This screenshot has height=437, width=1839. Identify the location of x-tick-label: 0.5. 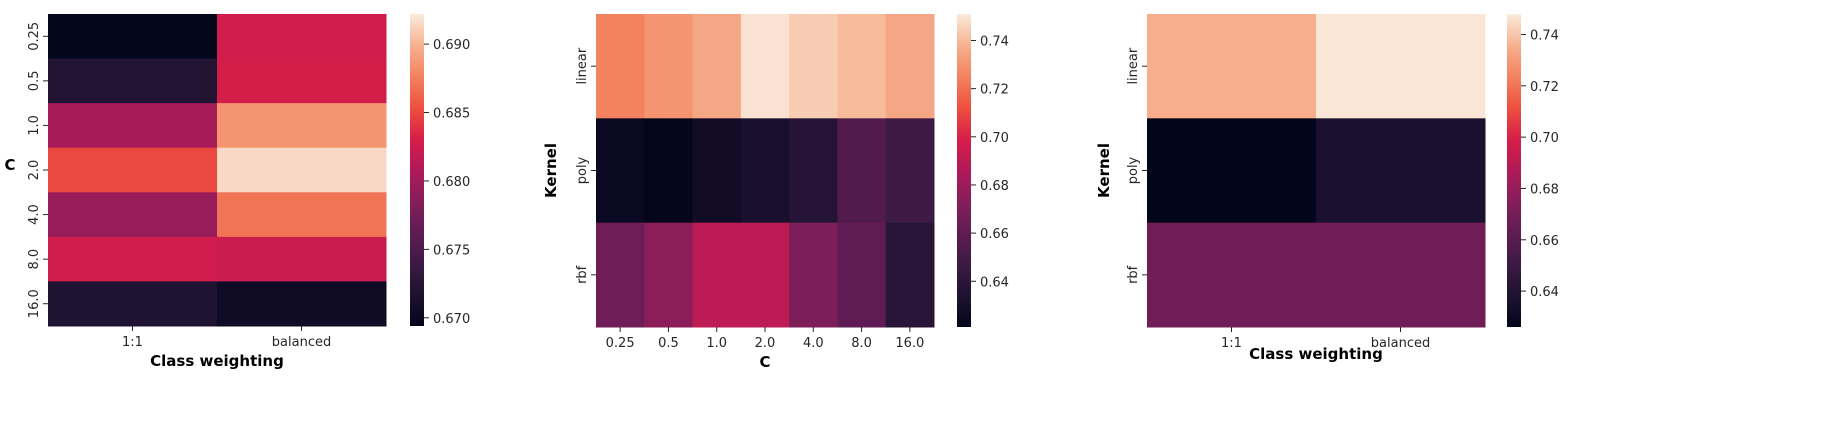
(668, 343).